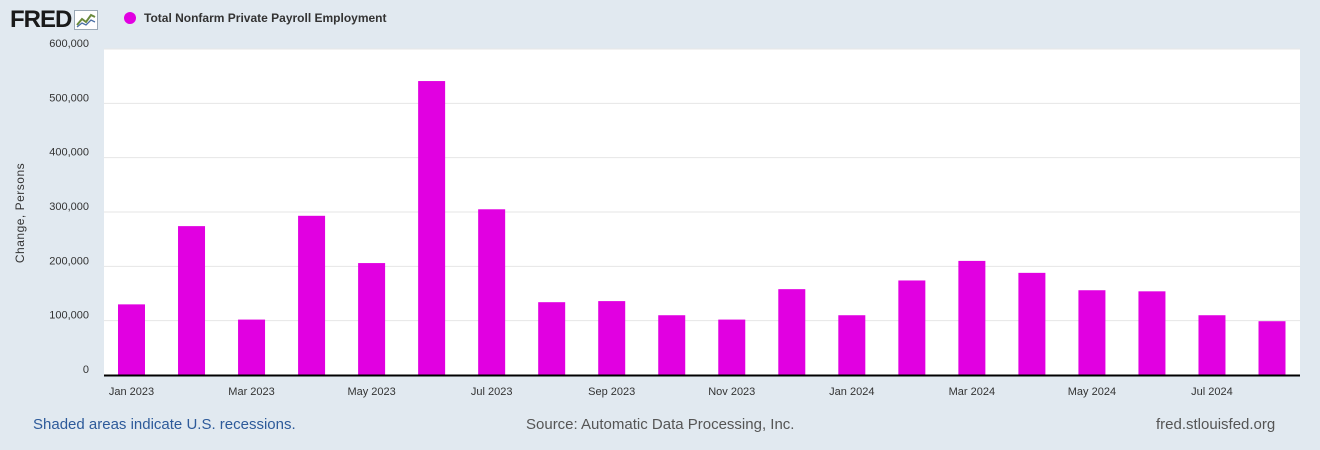  What do you see at coordinates (265, 18) in the screenshot?
I see `legend-label: Total Nonfarm Private Payroll Employment` at bounding box center [265, 18].